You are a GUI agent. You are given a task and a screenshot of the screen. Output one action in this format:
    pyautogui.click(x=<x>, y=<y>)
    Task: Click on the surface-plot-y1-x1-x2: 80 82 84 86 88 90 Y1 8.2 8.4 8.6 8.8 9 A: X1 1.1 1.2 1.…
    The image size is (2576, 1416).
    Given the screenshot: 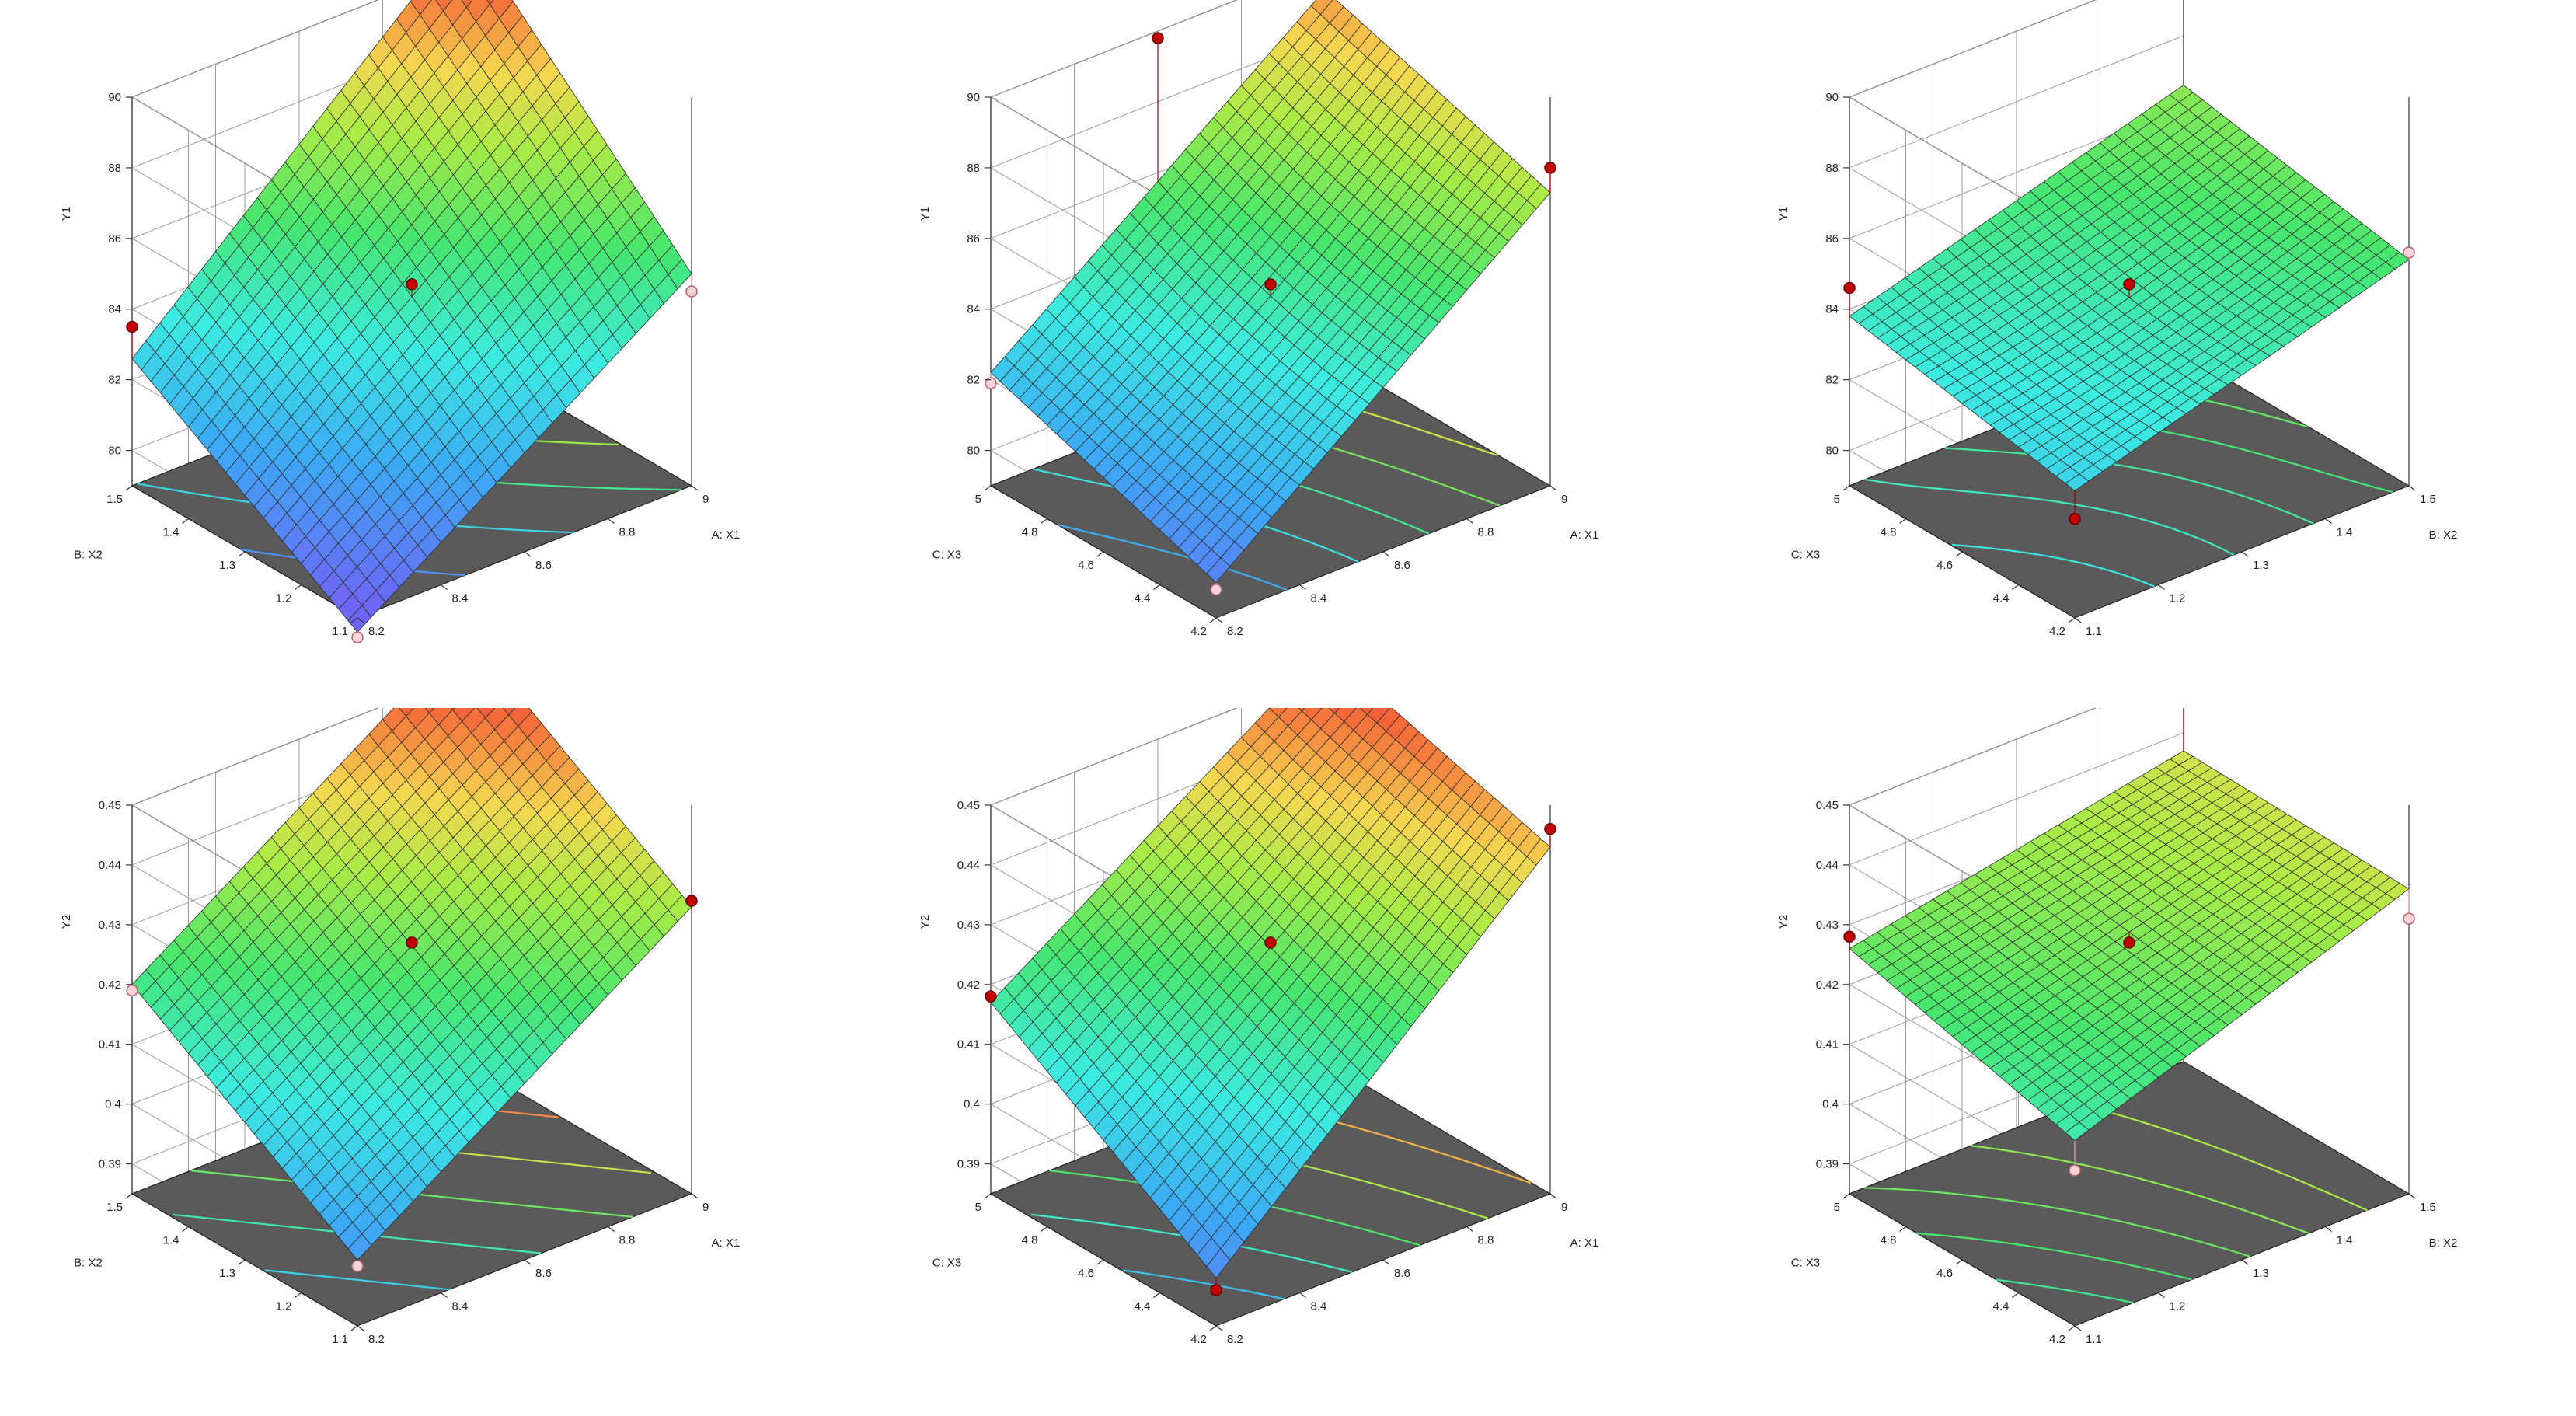 What is the action you would take?
    pyautogui.click(x=400, y=321)
    